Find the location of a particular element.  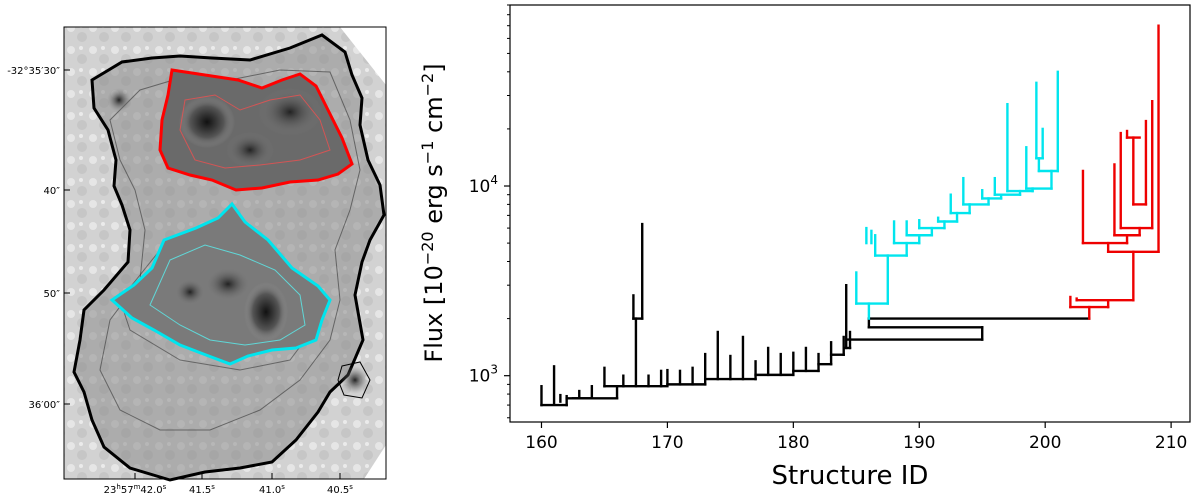

dendrogram-xticks: 160 170 180 190 200 210 is located at coordinates (856, 437).